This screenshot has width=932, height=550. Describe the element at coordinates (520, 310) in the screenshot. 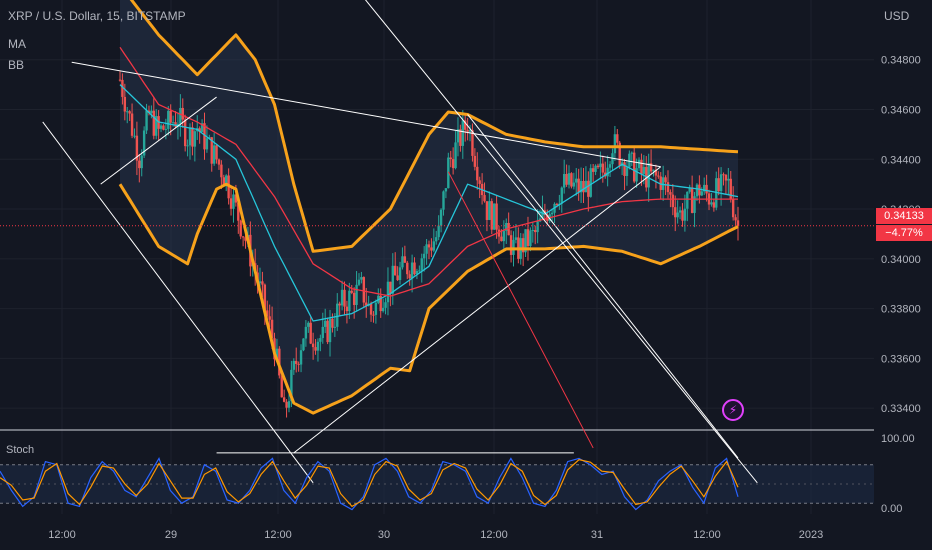

I see `projection-arrow` at that location.